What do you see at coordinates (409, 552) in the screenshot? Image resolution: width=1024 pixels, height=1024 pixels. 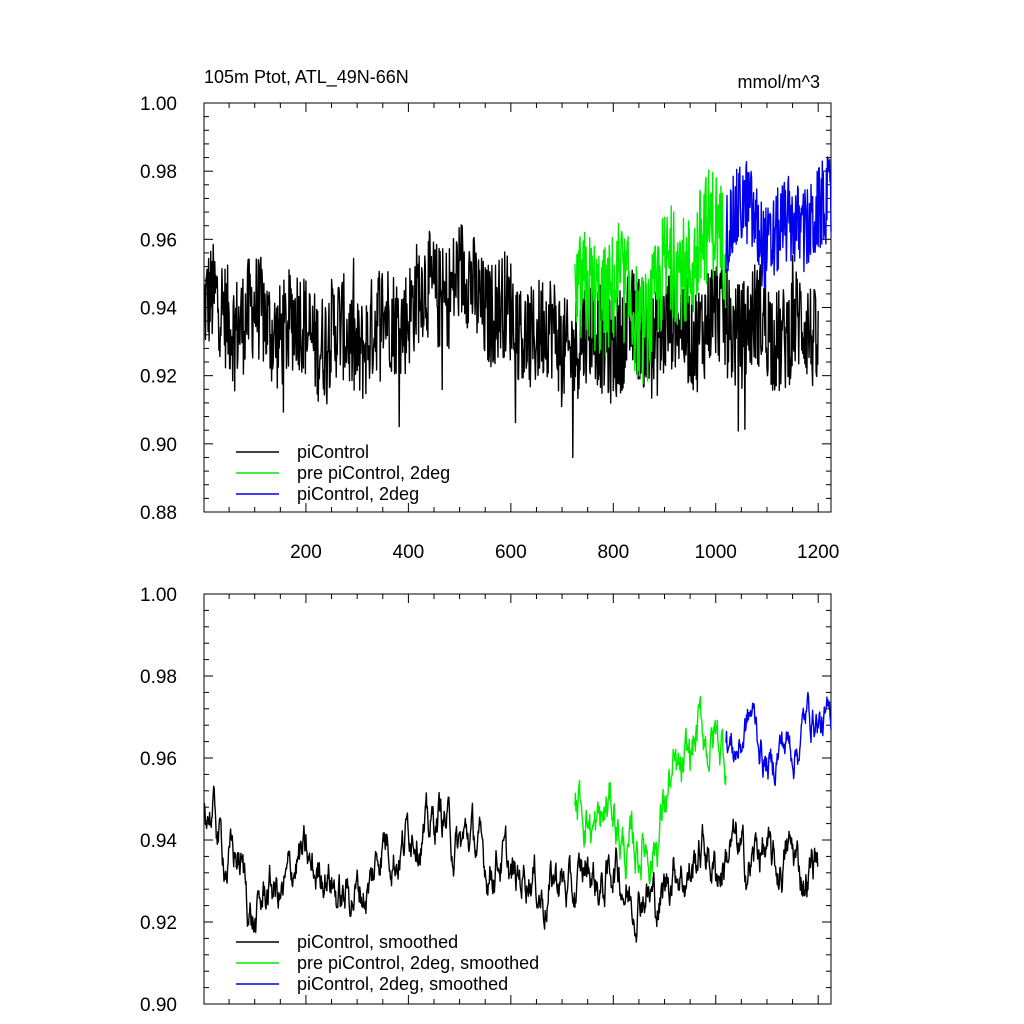 I see `x-tick-label: 400` at bounding box center [409, 552].